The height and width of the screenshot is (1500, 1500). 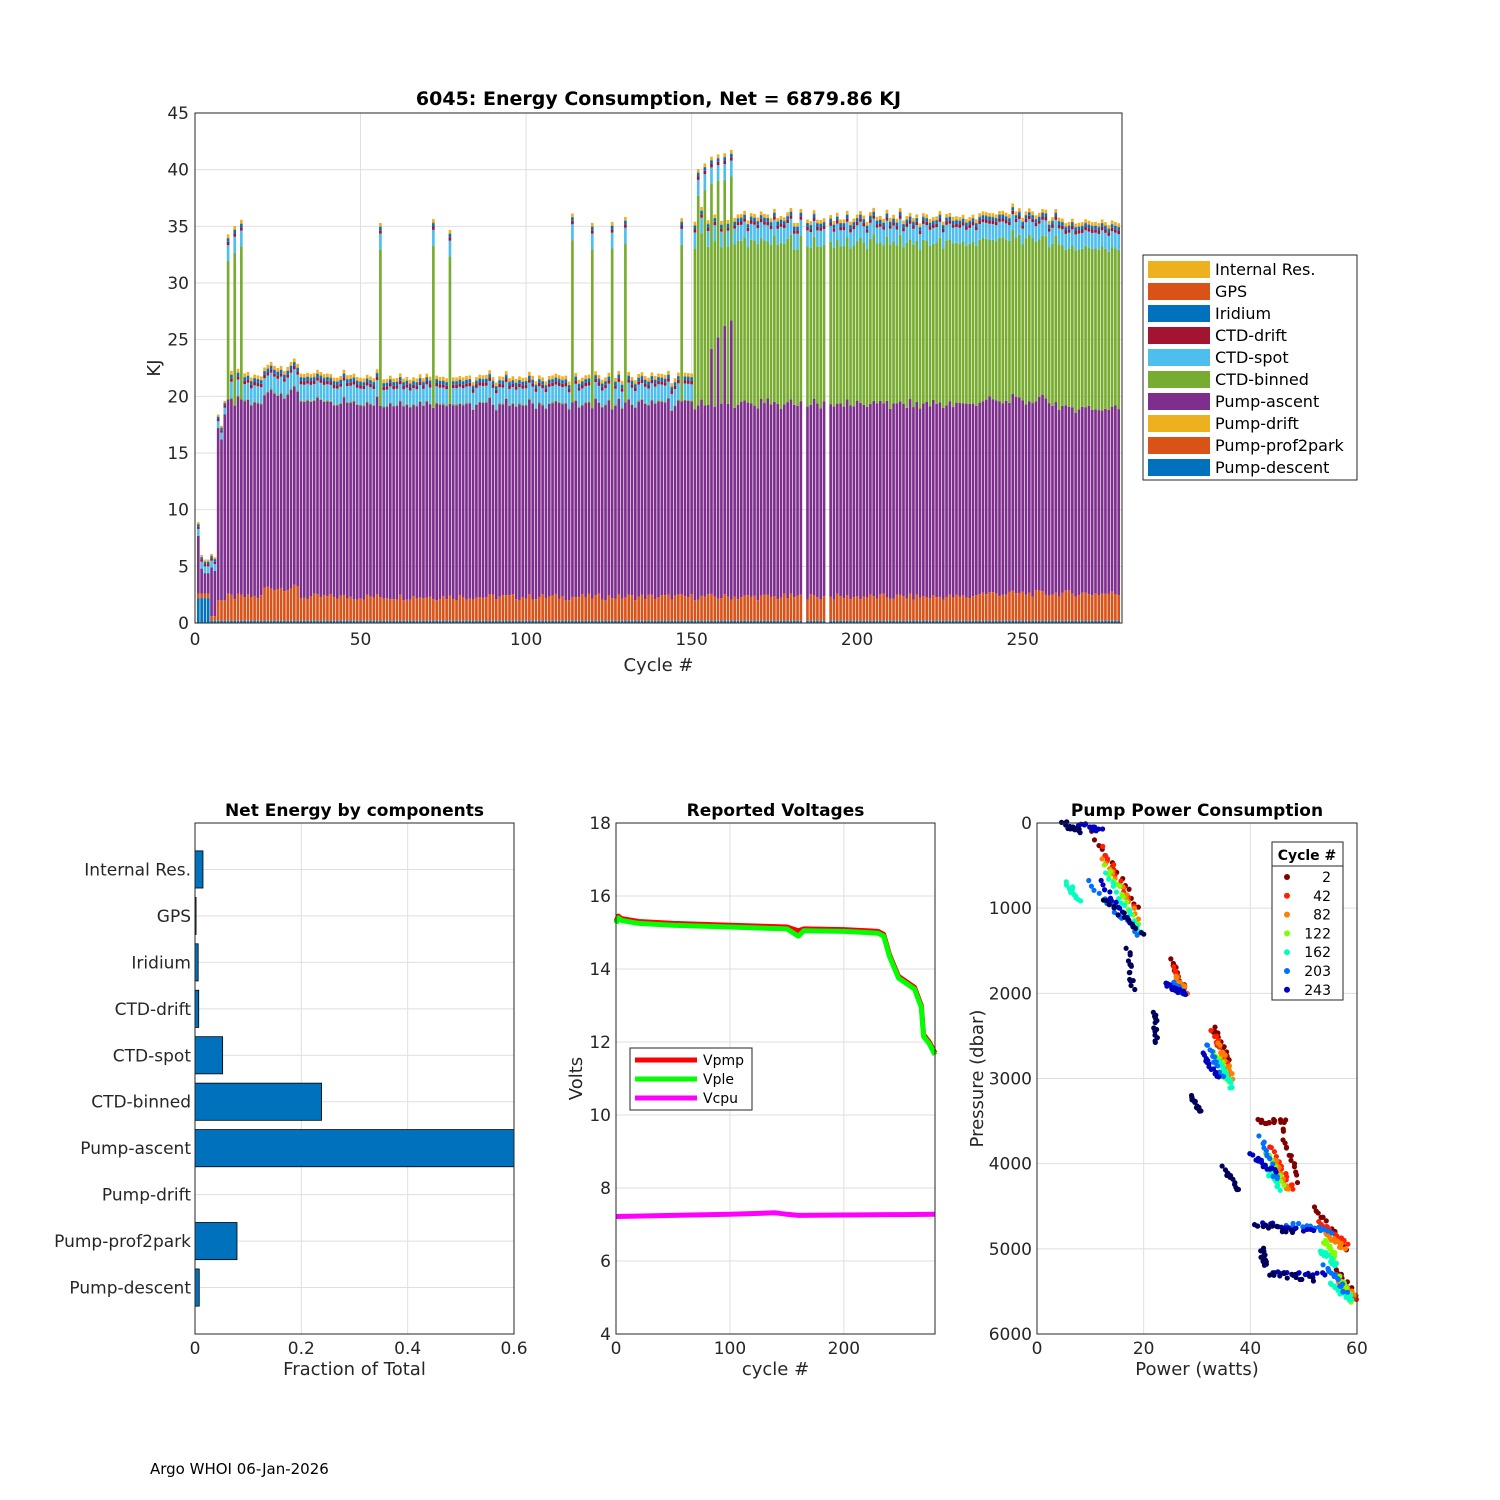 What do you see at coordinates (197, 1287) in the screenshot?
I see `fraction-bar` at bounding box center [197, 1287].